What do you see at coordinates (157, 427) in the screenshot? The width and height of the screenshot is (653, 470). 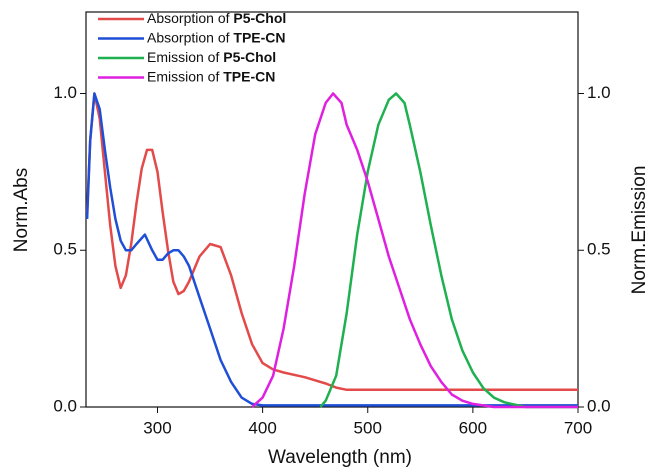 I see `x-tick-label: 300` at bounding box center [157, 427].